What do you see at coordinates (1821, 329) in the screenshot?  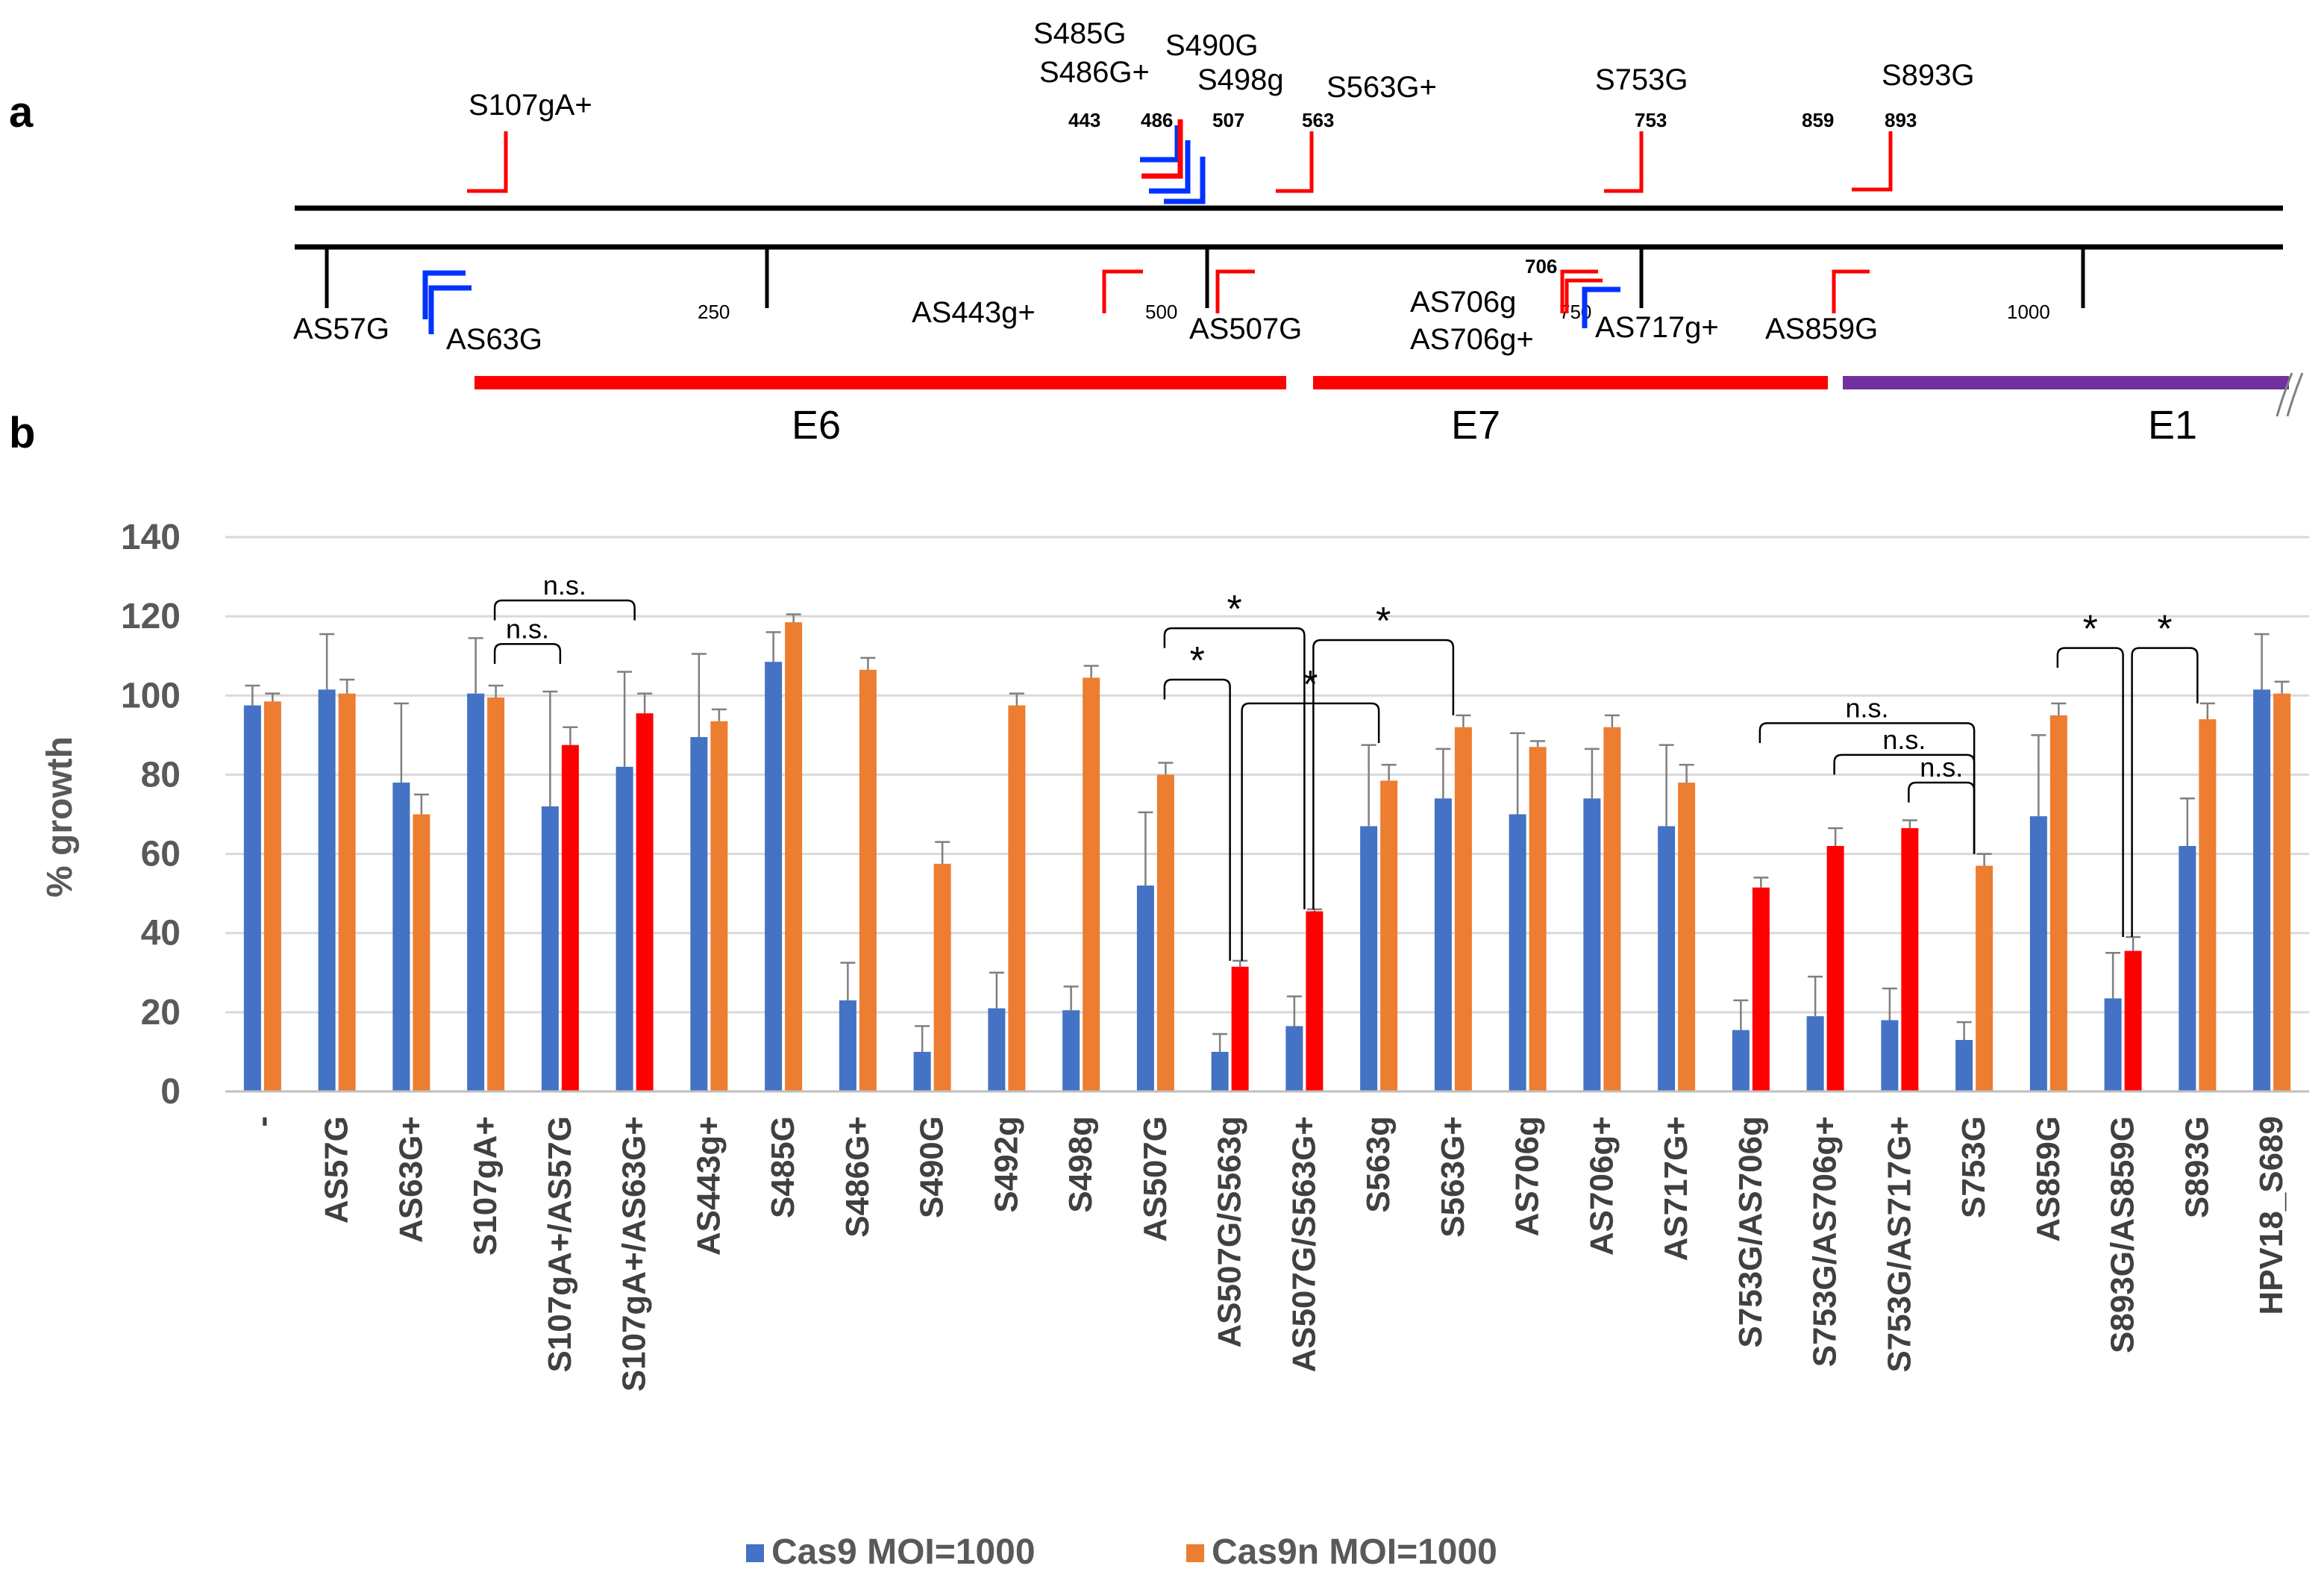 I see `guide-label-AS859G: AS859G` at bounding box center [1821, 329].